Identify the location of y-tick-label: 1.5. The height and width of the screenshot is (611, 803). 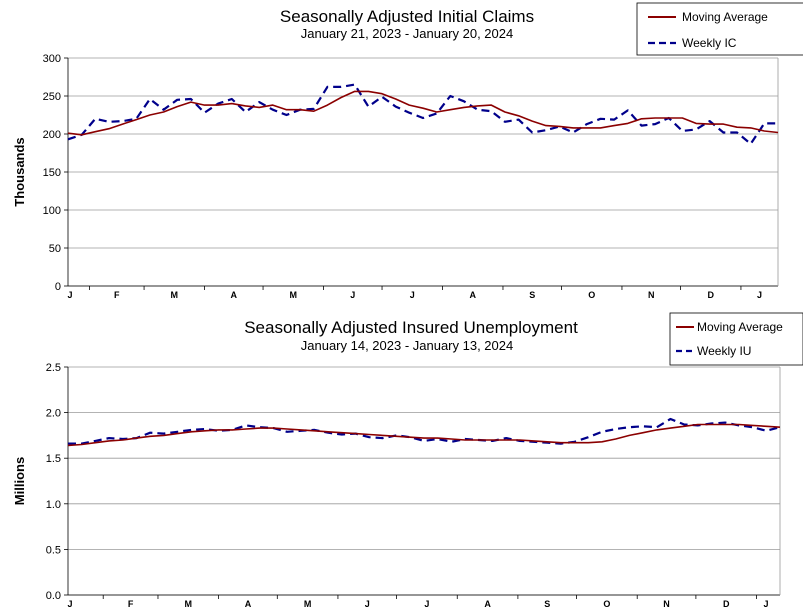
(53, 459).